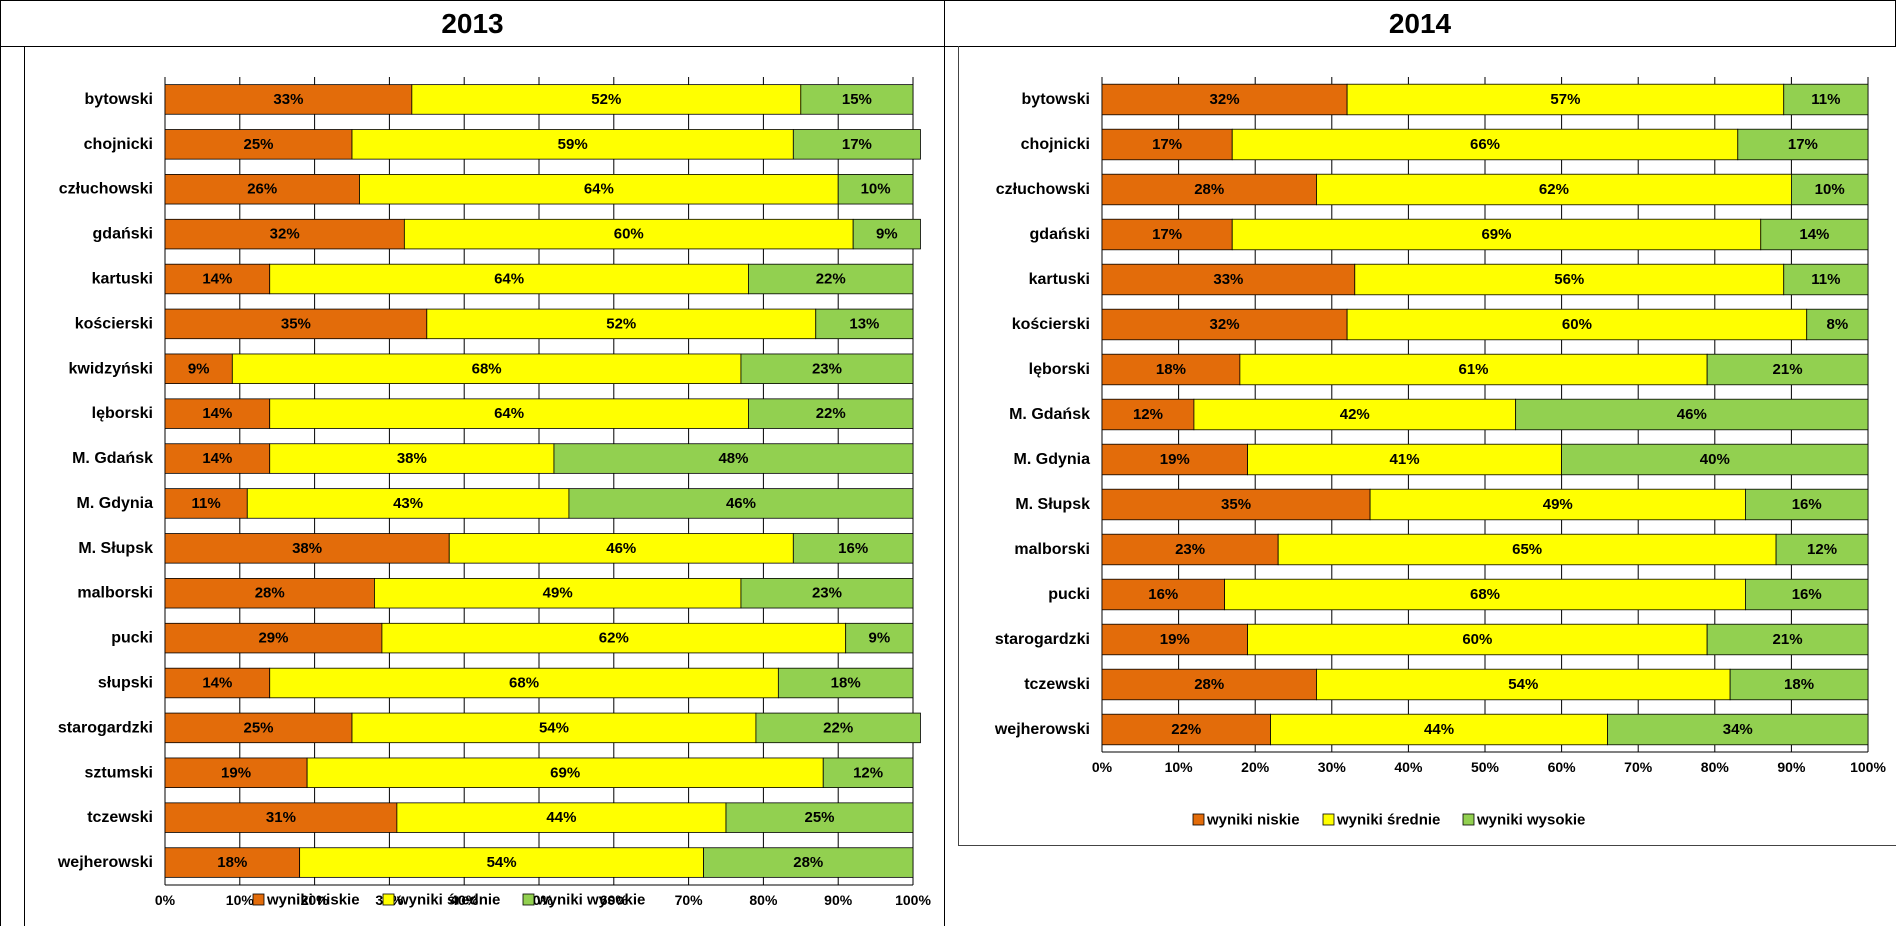 The width and height of the screenshot is (1896, 926). I want to click on data-label: 35%, so click(296, 323).